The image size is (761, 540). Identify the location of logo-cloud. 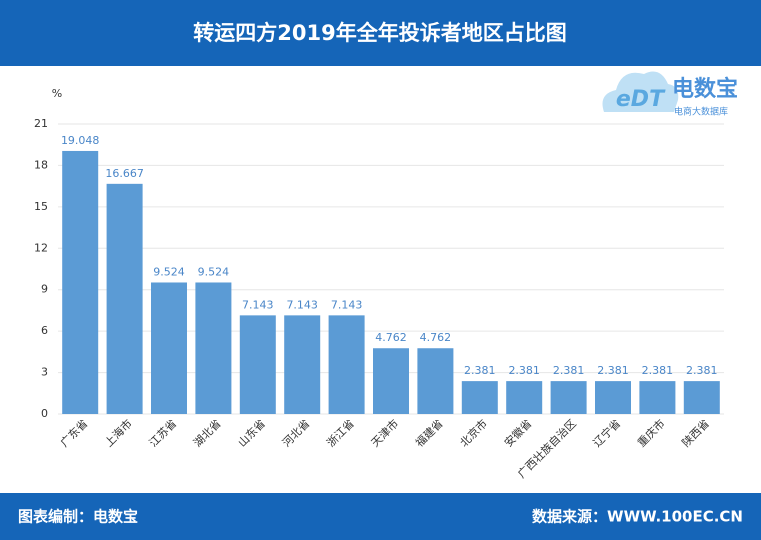
(640, 91).